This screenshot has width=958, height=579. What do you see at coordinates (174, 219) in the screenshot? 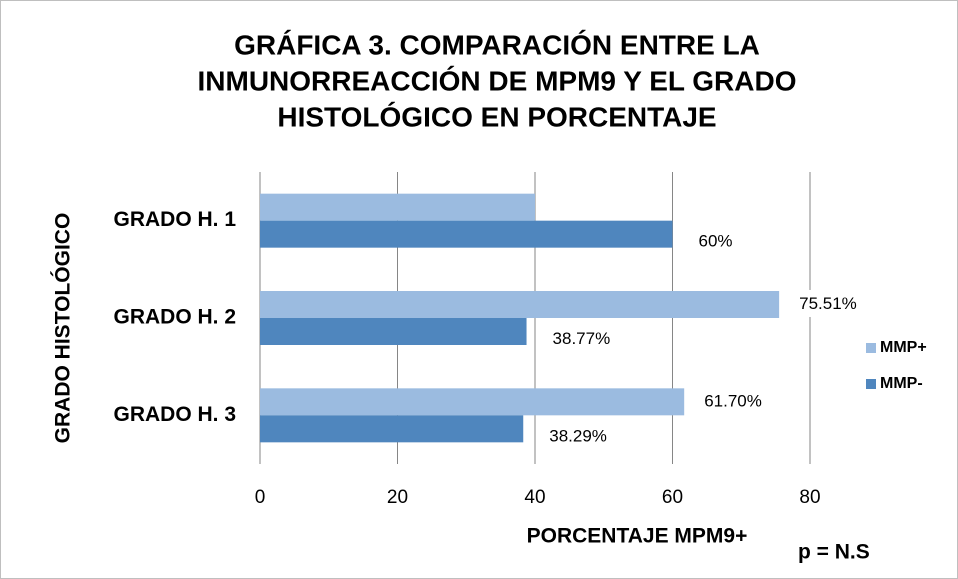
I see `y-tick-label: GRADO H. 1` at bounding box center [174, 219].